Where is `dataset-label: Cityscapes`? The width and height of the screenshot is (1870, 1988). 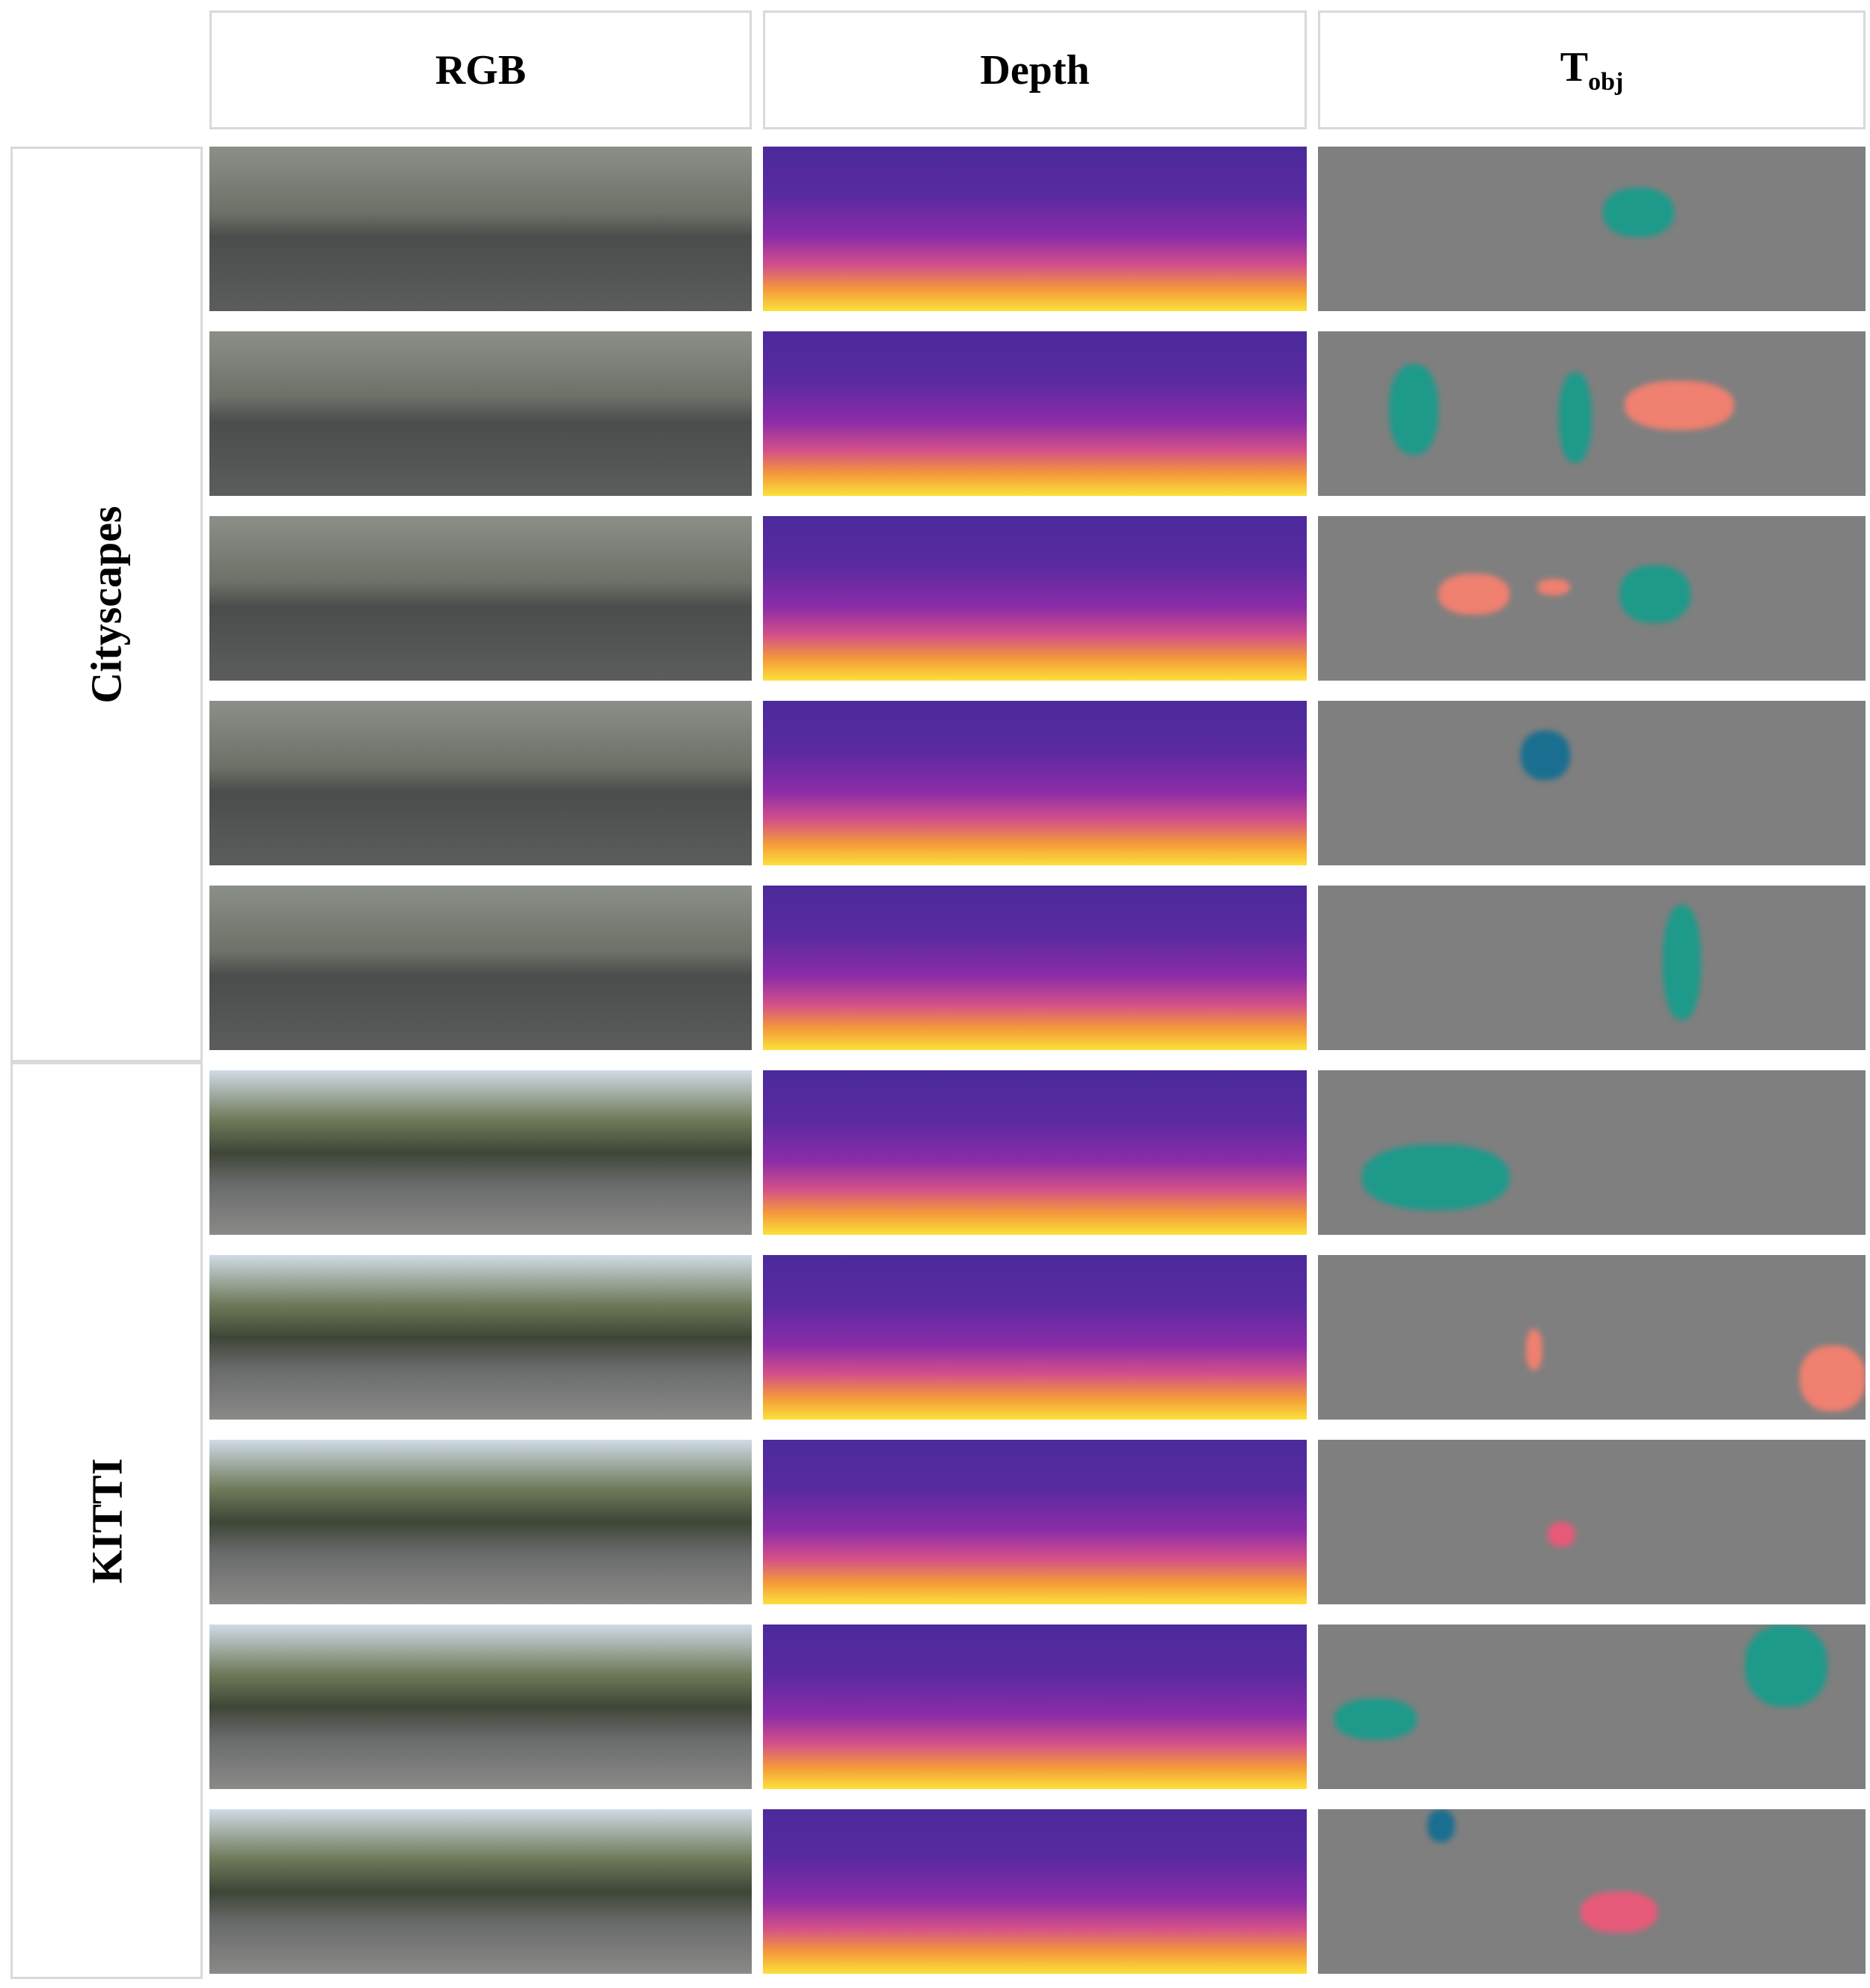 dataset-label: Cityscapes is located at coordinates (106, 604).